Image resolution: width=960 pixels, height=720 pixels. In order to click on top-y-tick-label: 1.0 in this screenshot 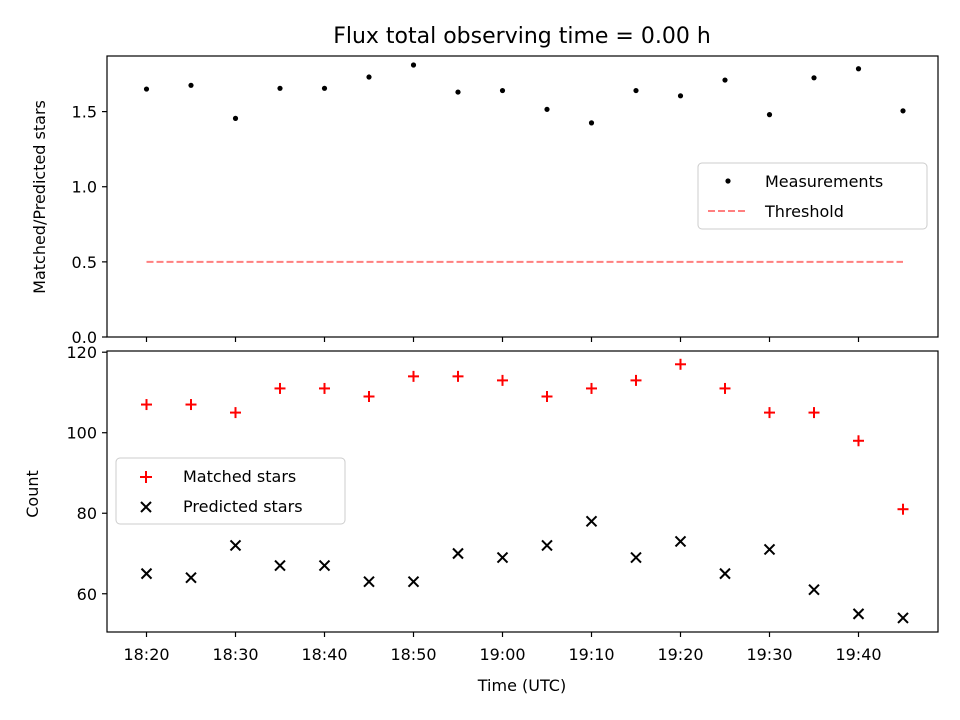, I will do `click(84, 187)`.